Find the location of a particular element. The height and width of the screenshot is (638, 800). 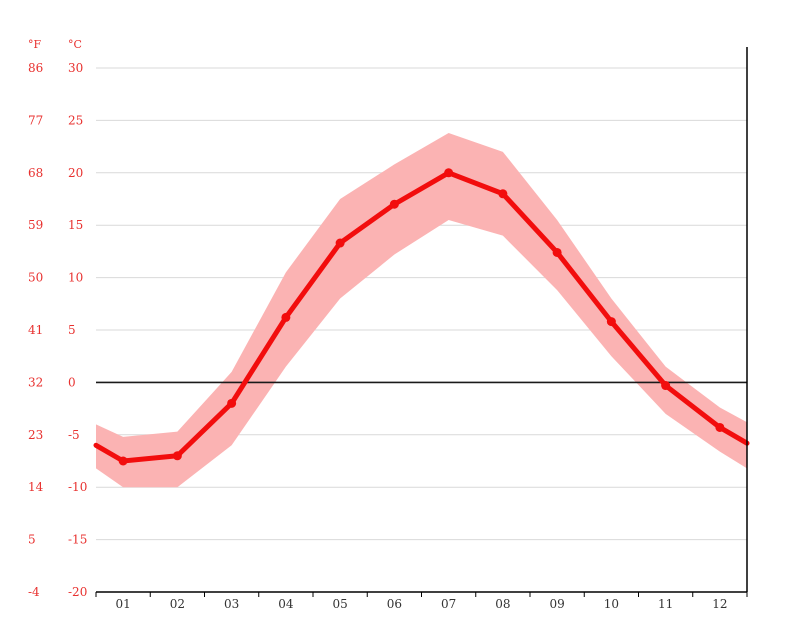

fahrenheit-tick-label: 59 is located at coordinates (35, 225).